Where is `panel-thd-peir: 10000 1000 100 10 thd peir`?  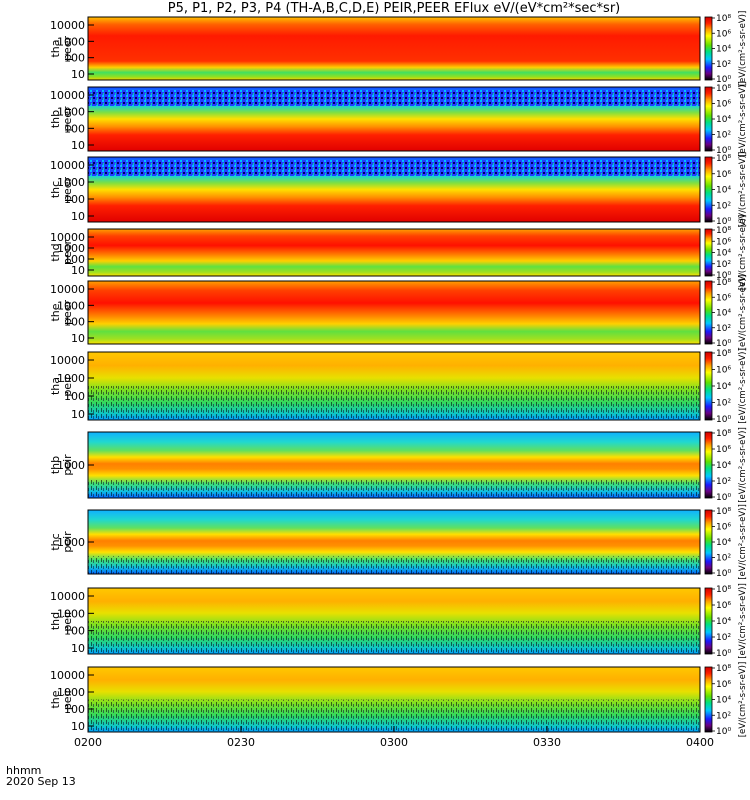 panel-thd-peir: 10000 1000 100 10 thd peir is located at coordinates (375, 621).